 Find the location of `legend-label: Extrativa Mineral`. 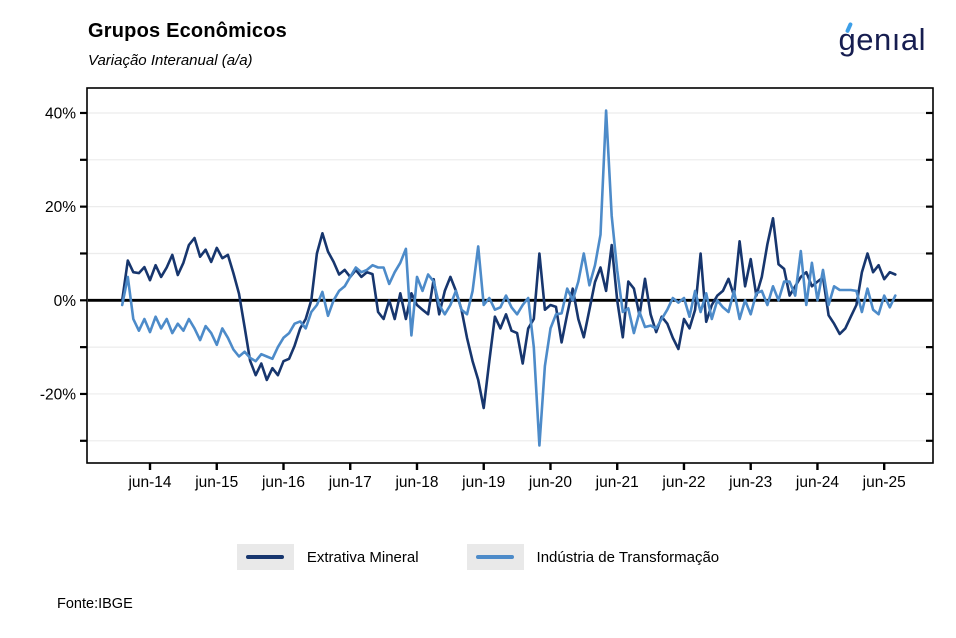

legend-label: Extrativa Mineral is located at coordinates (362, 557).